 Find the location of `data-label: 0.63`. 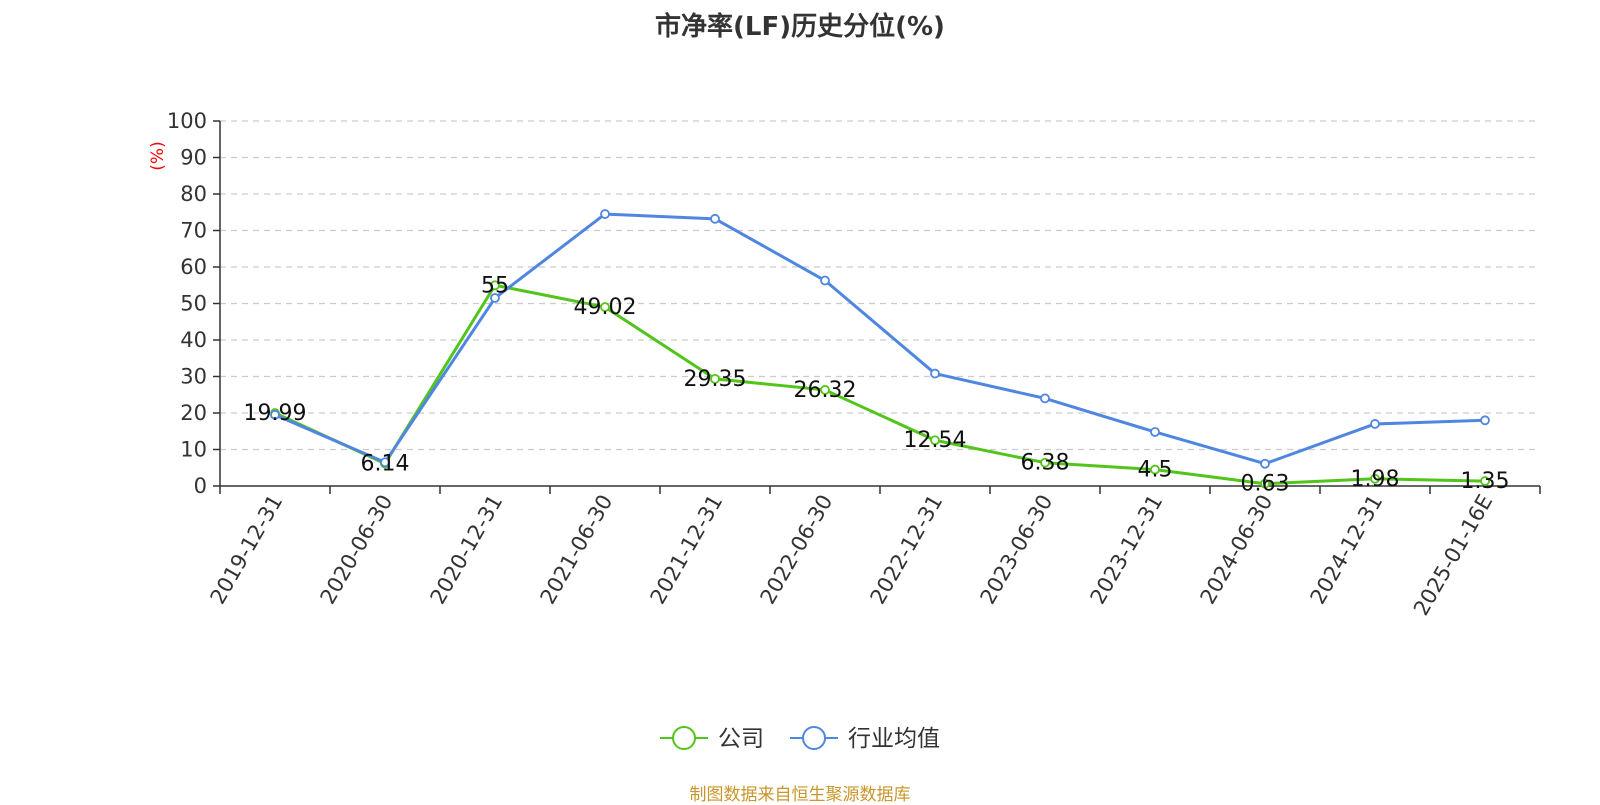

data-label: 0.63 is located at coordinates (1265, 484).